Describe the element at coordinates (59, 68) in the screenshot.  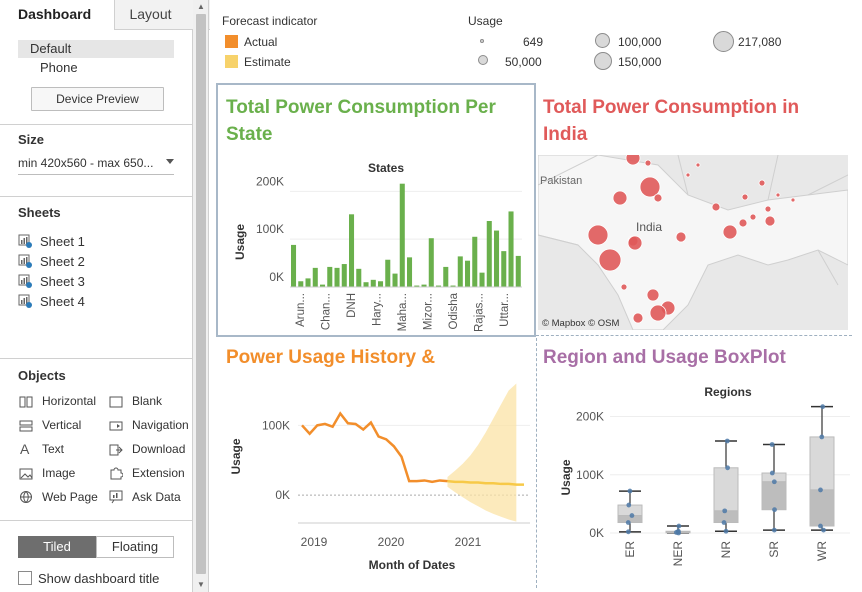
I see `device-phone: Phone` at that location.